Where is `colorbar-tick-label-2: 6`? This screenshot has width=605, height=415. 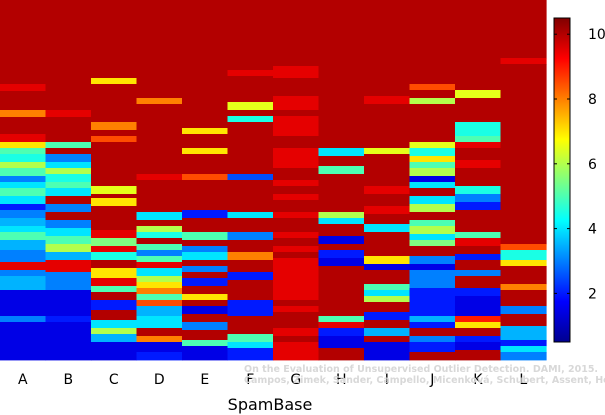
colorbar-tick-label-2: 6 is located at coordinates (592, 165).